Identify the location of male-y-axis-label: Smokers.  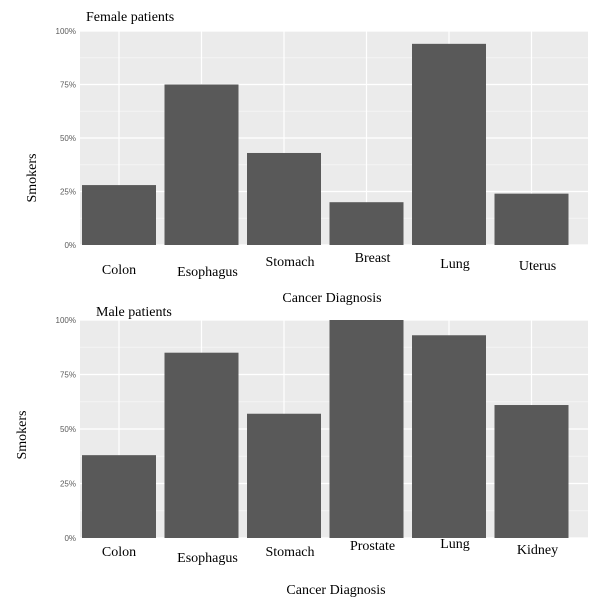
(22, 435).